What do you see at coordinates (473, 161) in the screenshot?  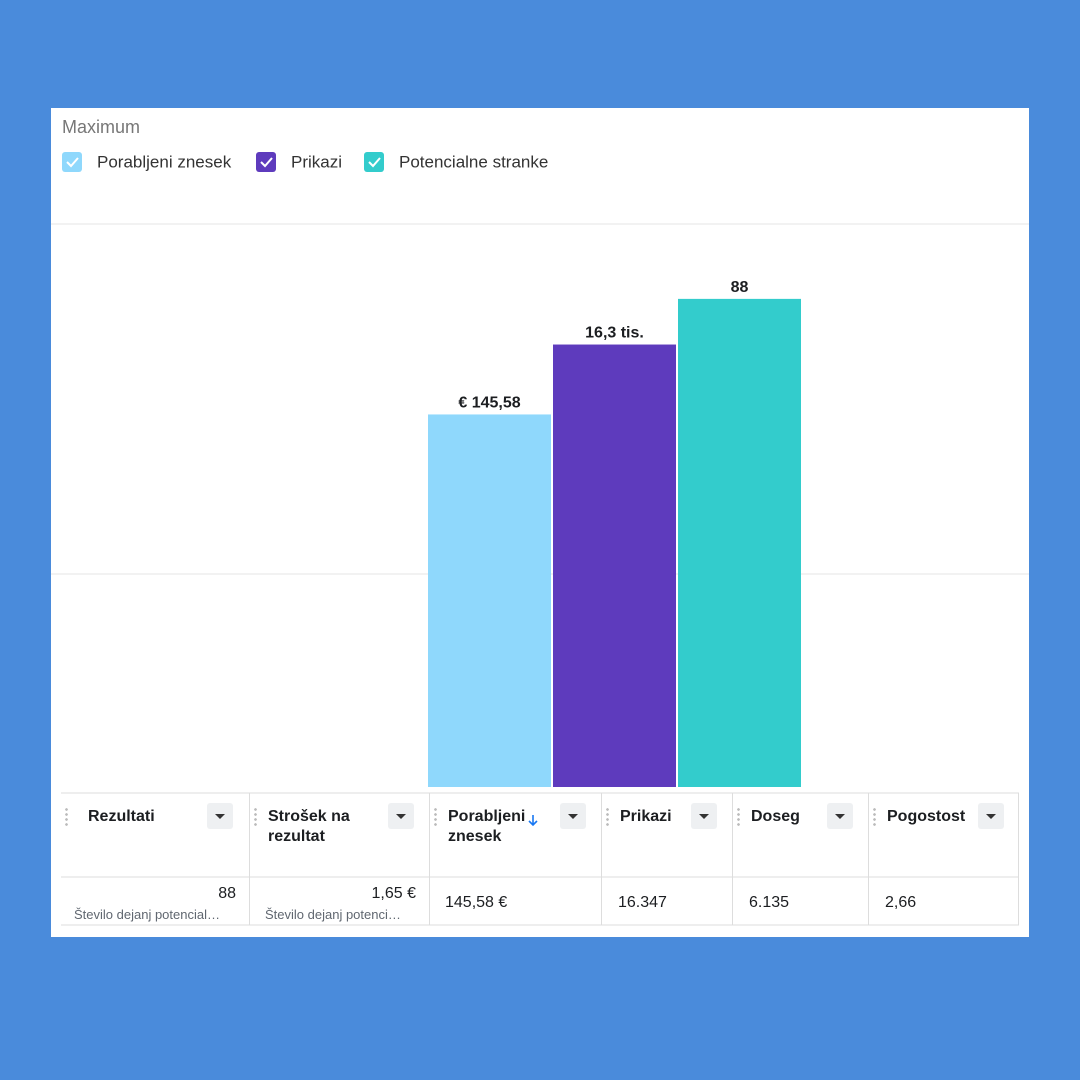 I see `legend-label: Potencialne stranke` at bounding box center [473, 161].